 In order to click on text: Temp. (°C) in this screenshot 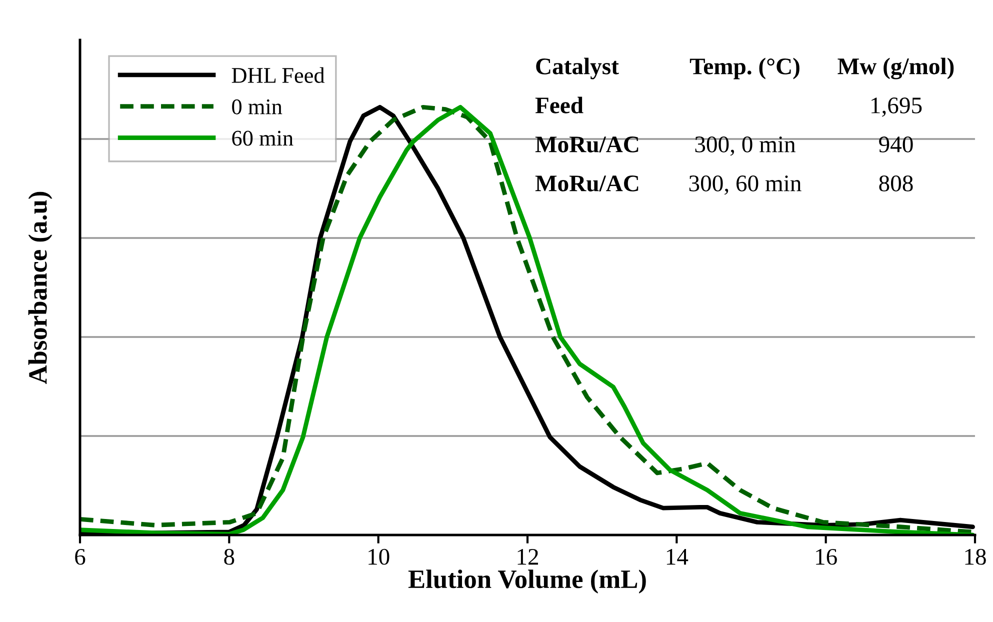, I will do `click(745, 69)`.